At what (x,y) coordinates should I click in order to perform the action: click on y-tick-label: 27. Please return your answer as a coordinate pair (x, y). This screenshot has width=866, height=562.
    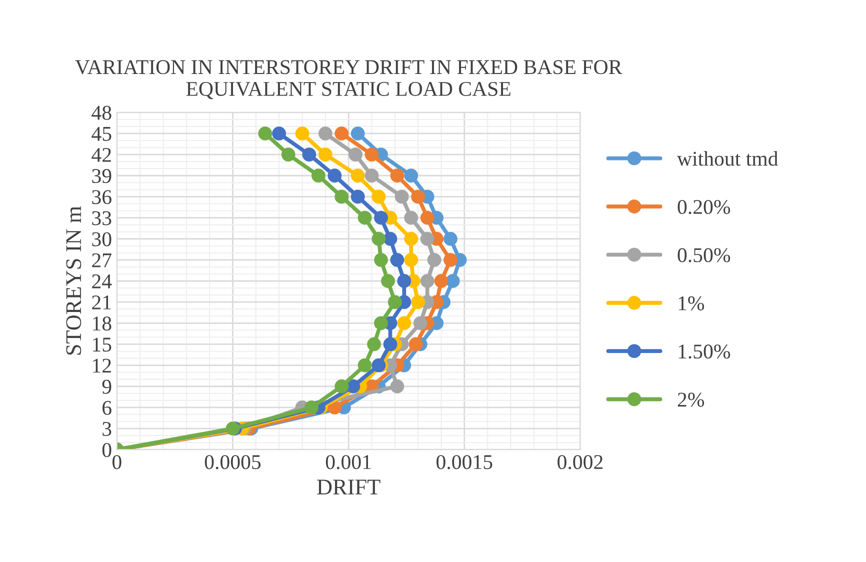
    Looking at the image, I should click on (102, 260).